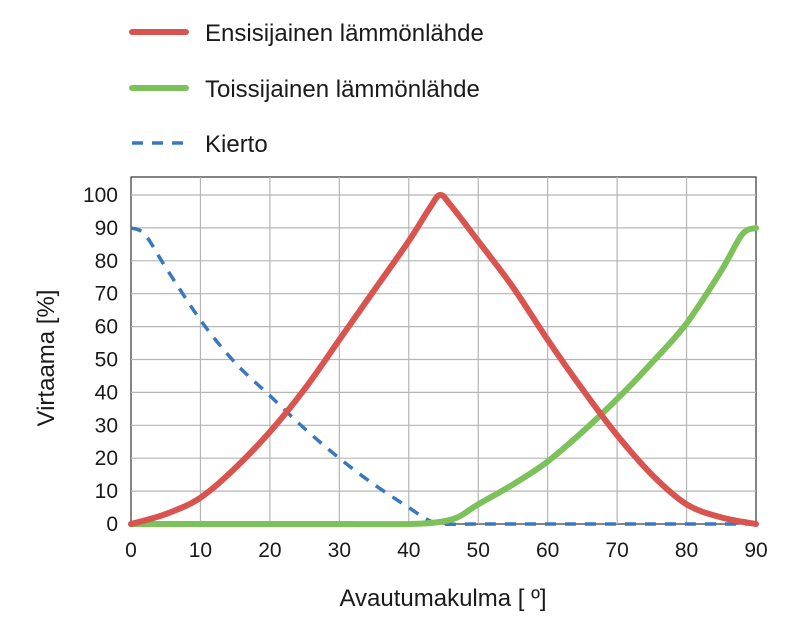 The height and width of the screenshot is (636, 787). What do you see at coordinates (106, 327) in the screenshot?
I see `y-tick-label: 60` at bounding box center [106, 327].